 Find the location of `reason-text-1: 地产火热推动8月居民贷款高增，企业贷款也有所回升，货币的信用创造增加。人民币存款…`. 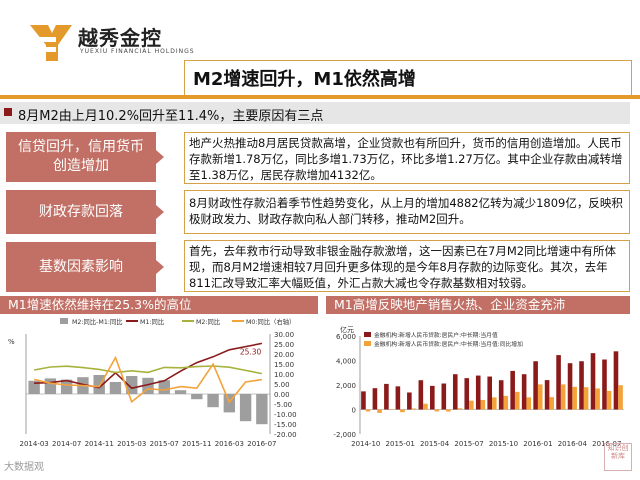

reason-text-1: 地产火热推动8月居民贷款高增，企业贷款也有所回升，货币的信用创造增加。人民币存款… is located at coordinates (407, 158).